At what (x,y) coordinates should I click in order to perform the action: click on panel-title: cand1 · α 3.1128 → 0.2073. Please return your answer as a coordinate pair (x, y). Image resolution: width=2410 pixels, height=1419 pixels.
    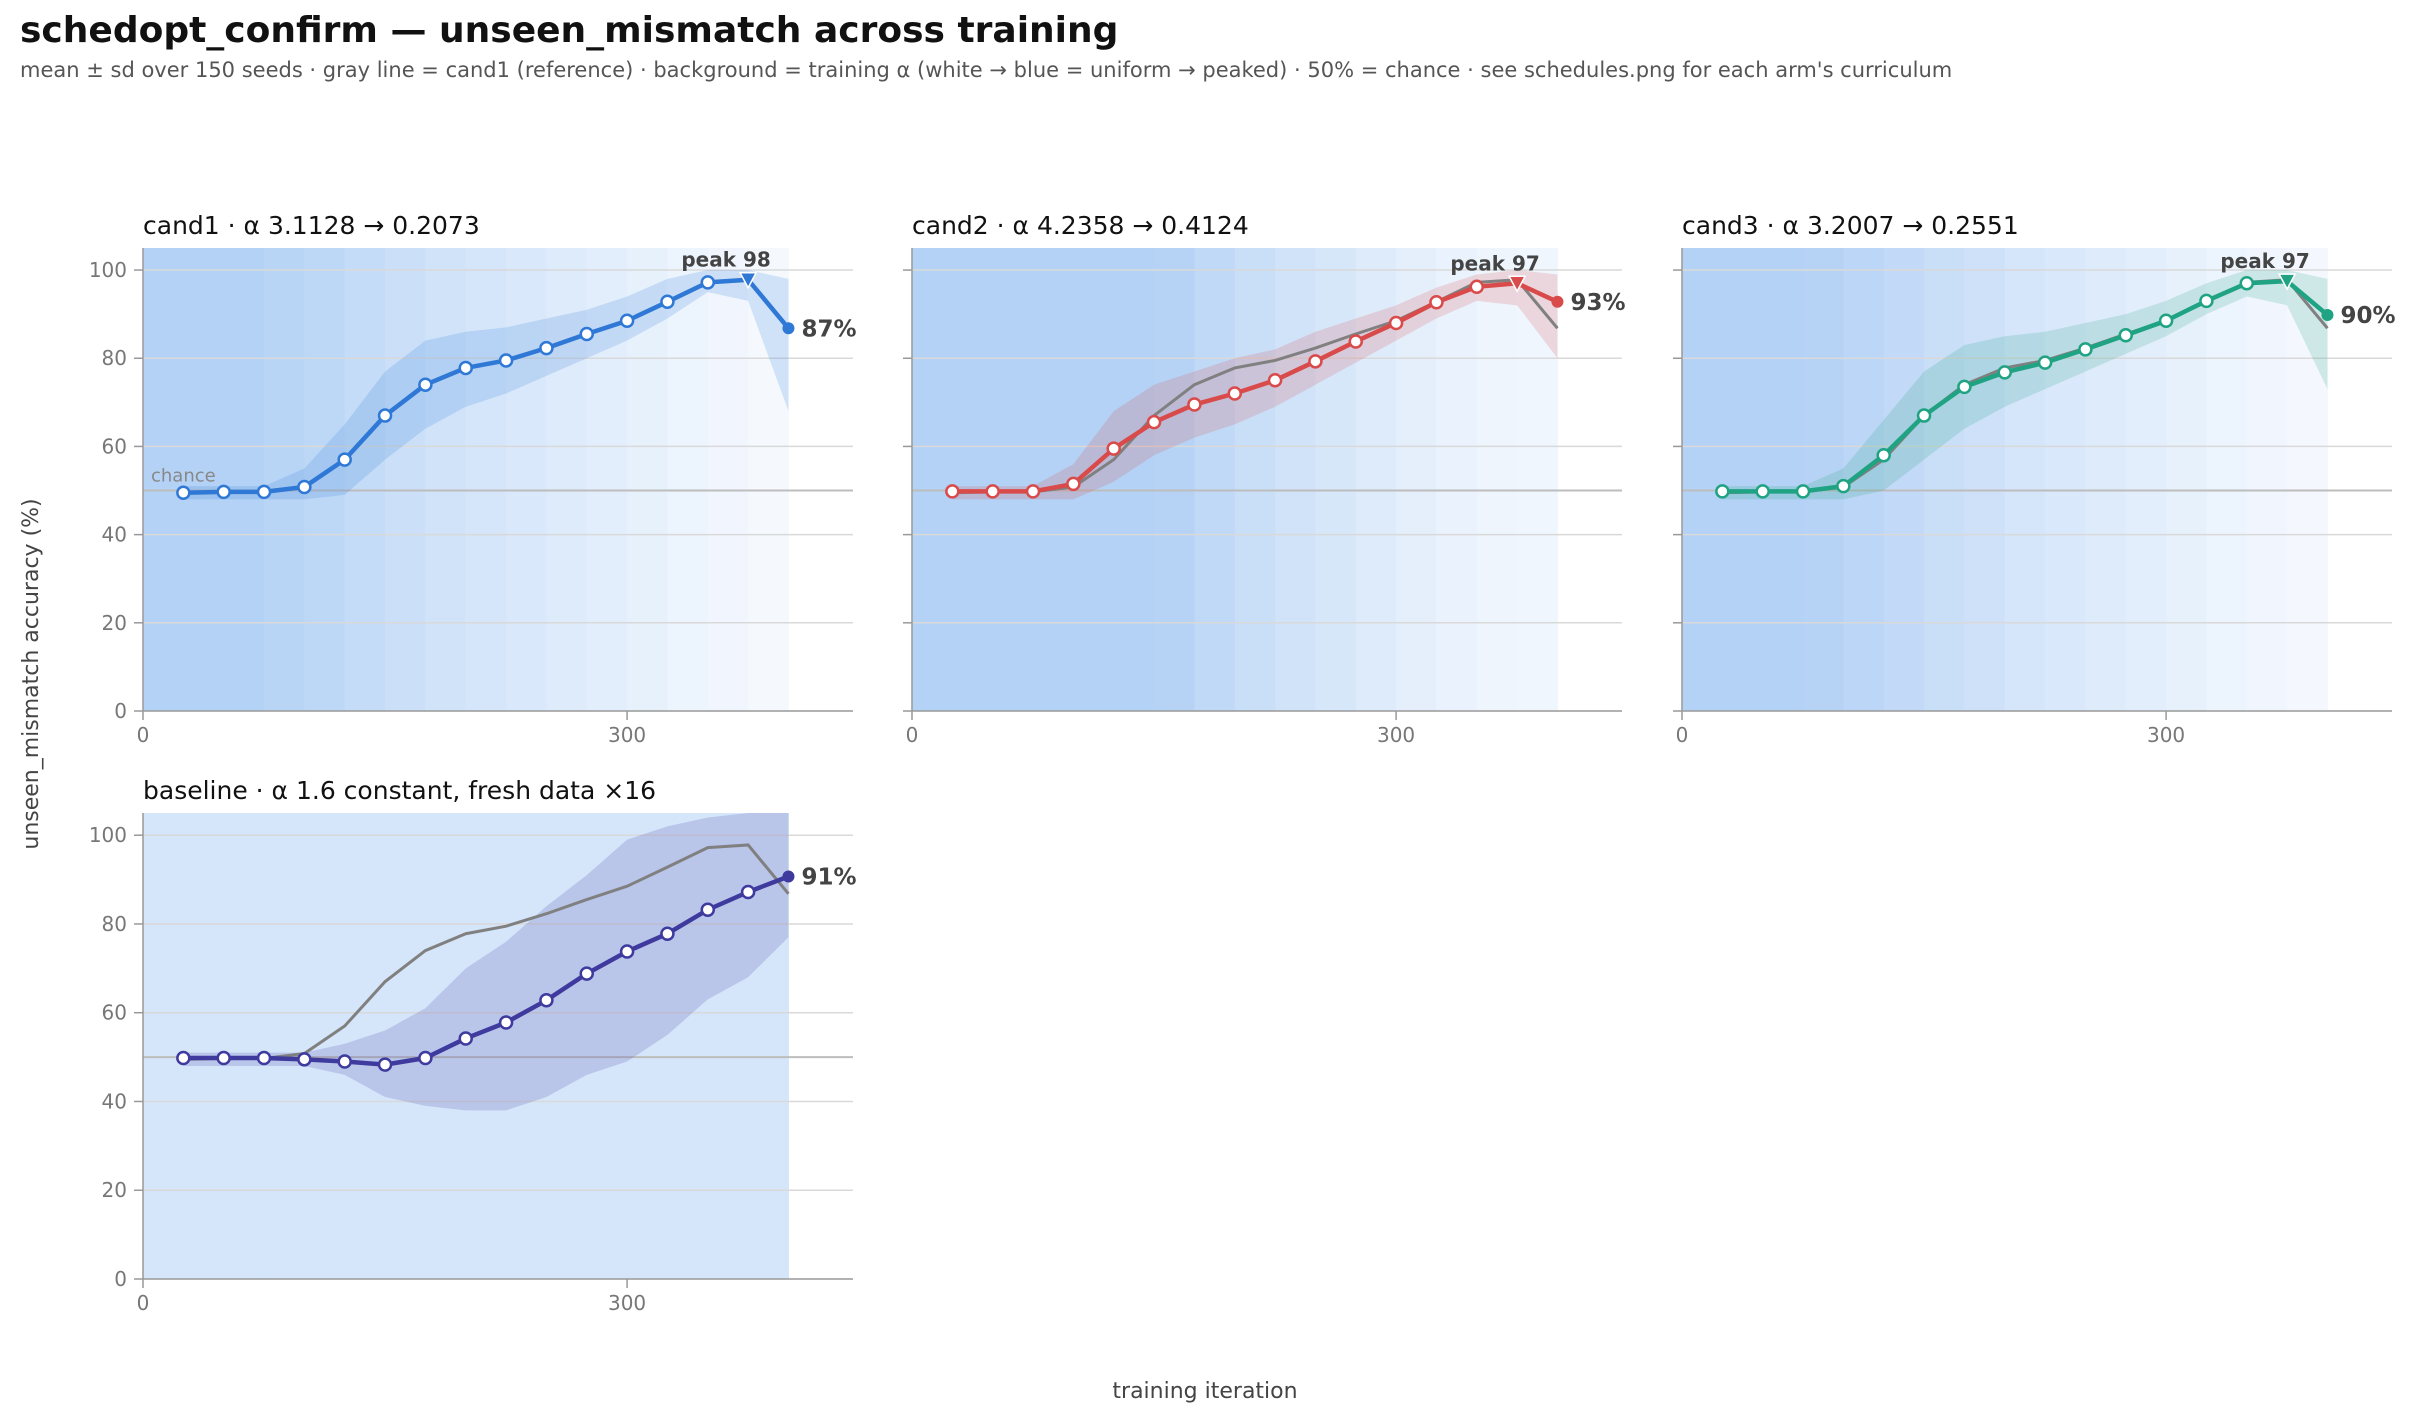
    Looking at the image, I should click on (311, 225).